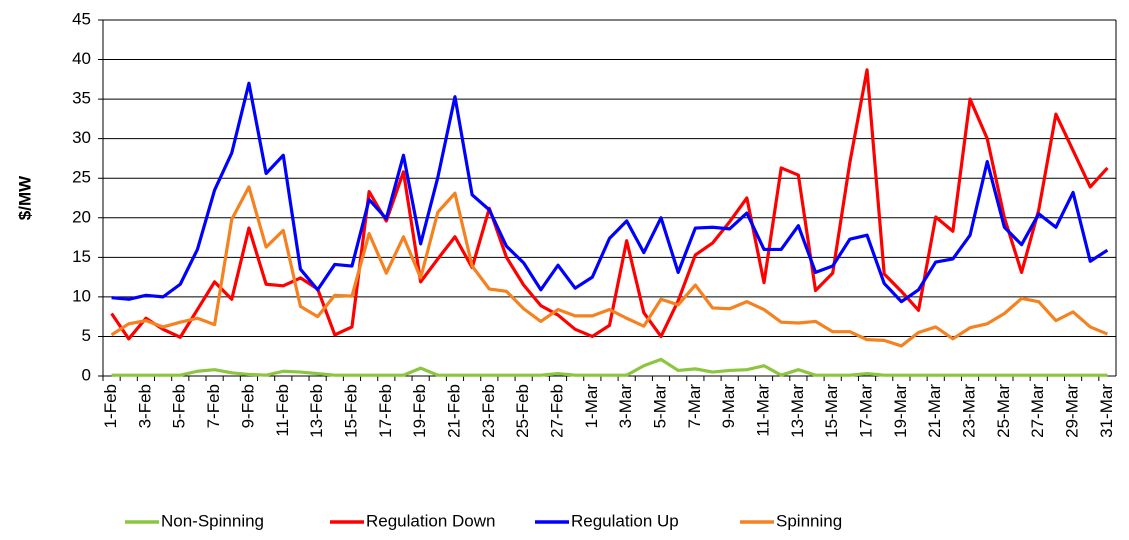 The width and height of the screenshot is (1129, 540). I want to click on x-tick-label: 27-Mar, so click(1037, 411).